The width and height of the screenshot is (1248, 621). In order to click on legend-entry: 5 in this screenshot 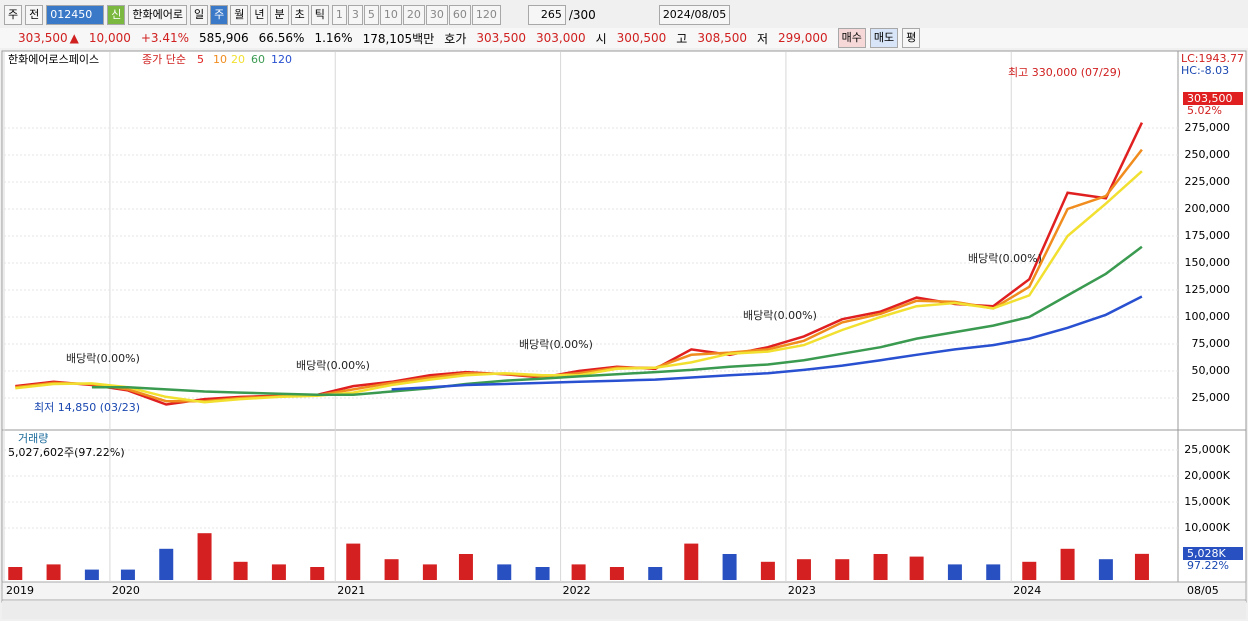, I will do `click(200, 59)`.